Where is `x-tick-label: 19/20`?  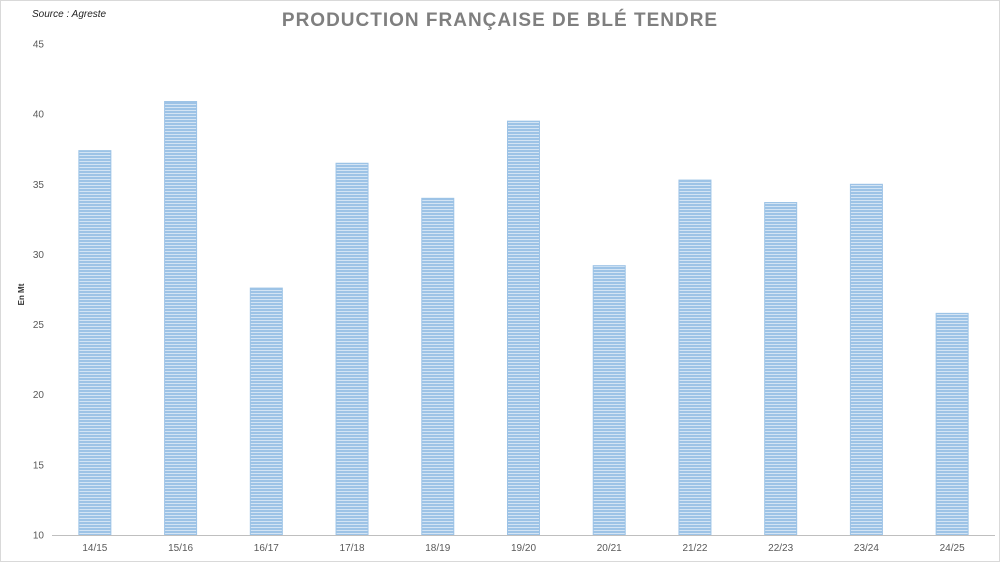
x-tick-label: 19/20 is located at coordinates (523, 548).